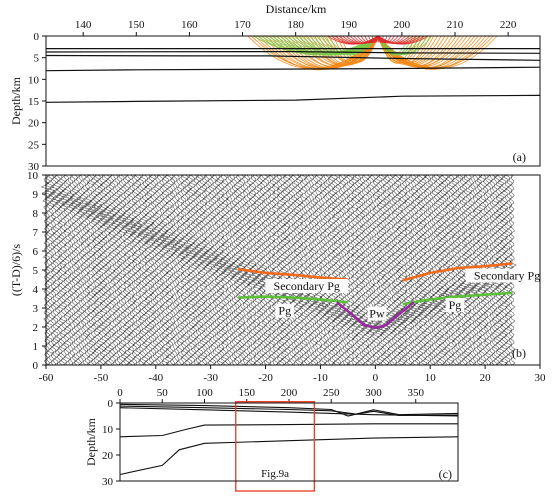 The width and height of the screenshot is (558, 503). I want to click on panel-a-ytick-label: 5, so click(37, 59).